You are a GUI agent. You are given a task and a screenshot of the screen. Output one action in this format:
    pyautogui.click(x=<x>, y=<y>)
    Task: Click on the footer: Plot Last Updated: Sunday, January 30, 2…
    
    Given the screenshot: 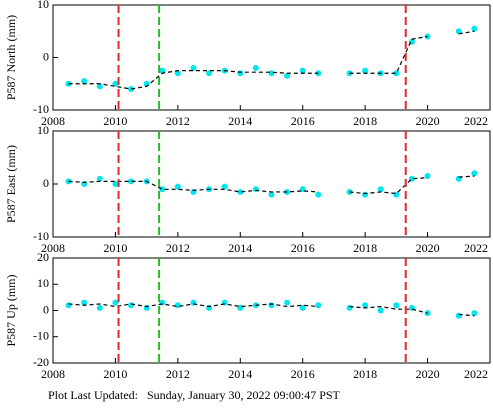 What is the action you would take?
    pyautogui.click(x=194, y=395)
    